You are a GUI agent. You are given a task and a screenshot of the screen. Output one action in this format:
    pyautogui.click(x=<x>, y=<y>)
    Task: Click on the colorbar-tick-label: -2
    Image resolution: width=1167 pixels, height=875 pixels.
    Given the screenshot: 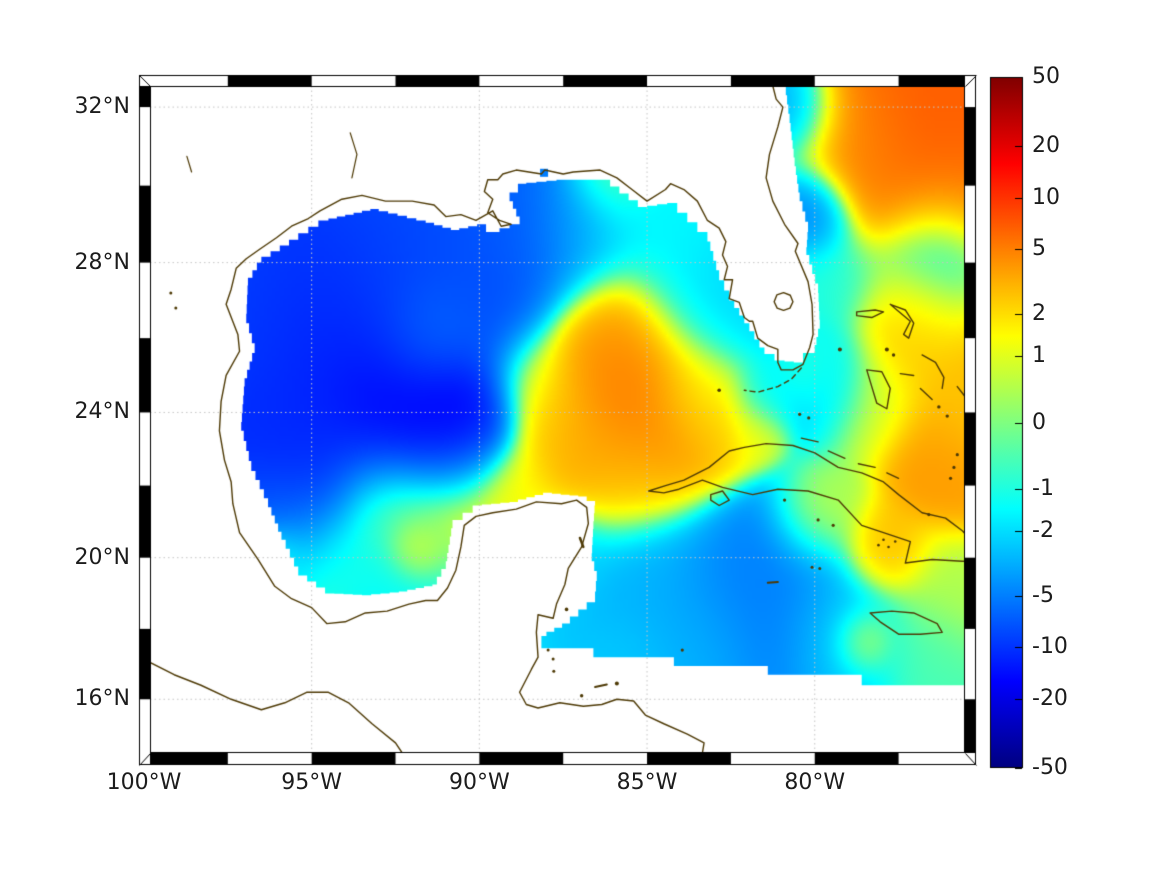 What is the action you would take?
    pyautogui.click(x=1043, y=530)
    